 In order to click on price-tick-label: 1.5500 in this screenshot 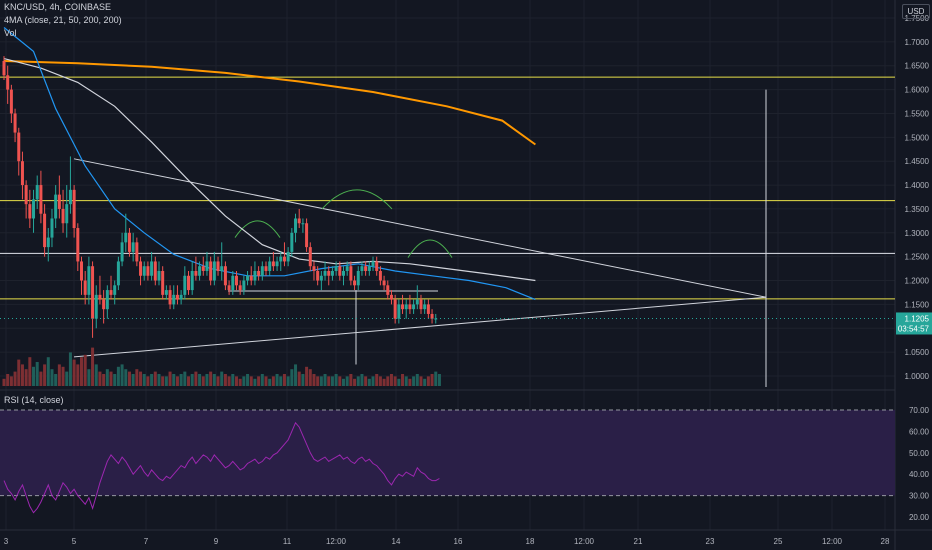, I will do `click(917, 113)`.